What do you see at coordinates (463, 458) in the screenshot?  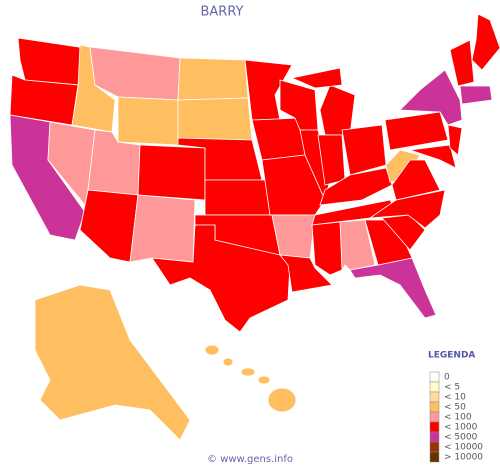 I see `legend-label: > 10000` at bounding box center [463, 458].